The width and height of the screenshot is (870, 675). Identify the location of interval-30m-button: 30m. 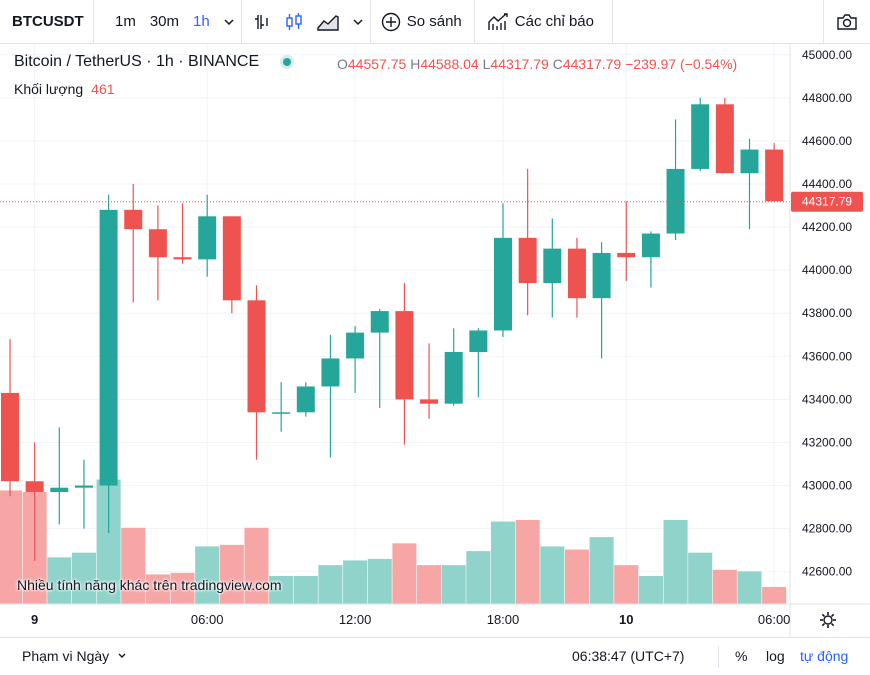
(164, 21).